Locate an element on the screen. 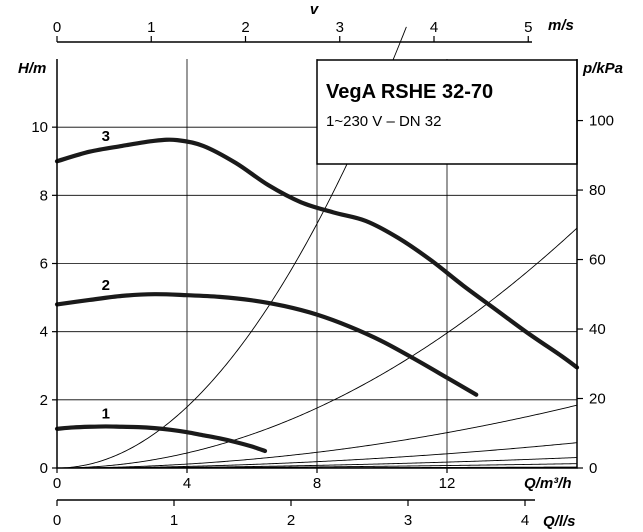 The width and height of the screenshot is (643, 532). x-bottom-axis-label: Q/m³/h is located at coordinates (548, 483).